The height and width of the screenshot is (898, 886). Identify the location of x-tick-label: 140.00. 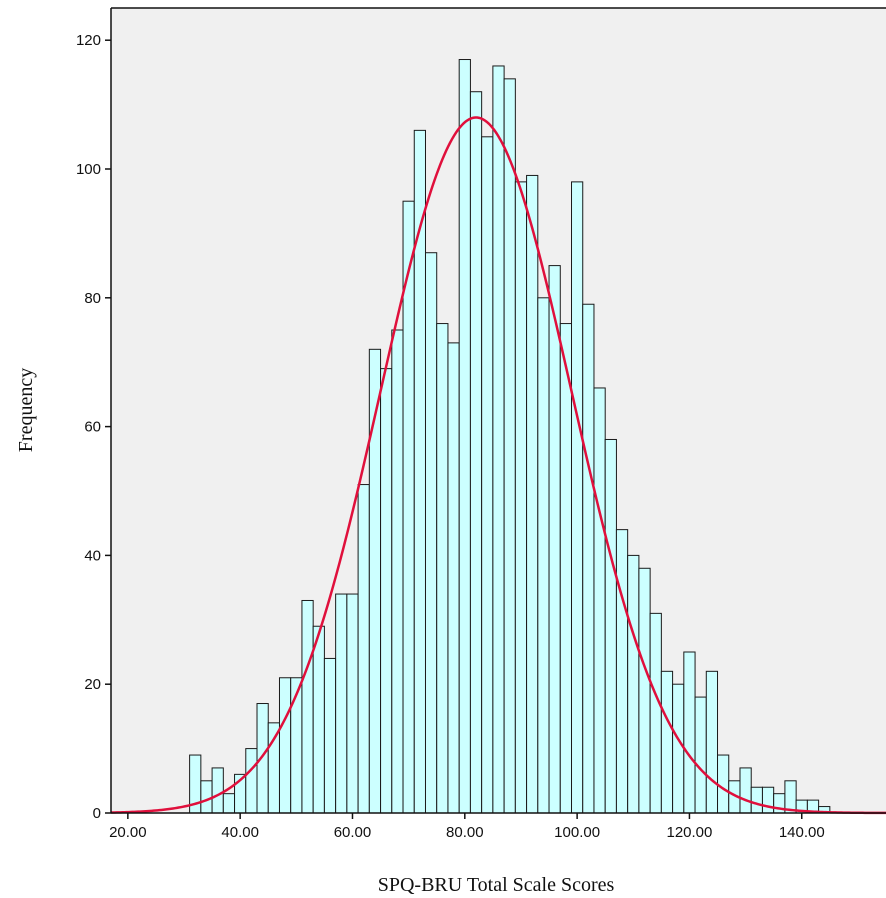
(802, 832).